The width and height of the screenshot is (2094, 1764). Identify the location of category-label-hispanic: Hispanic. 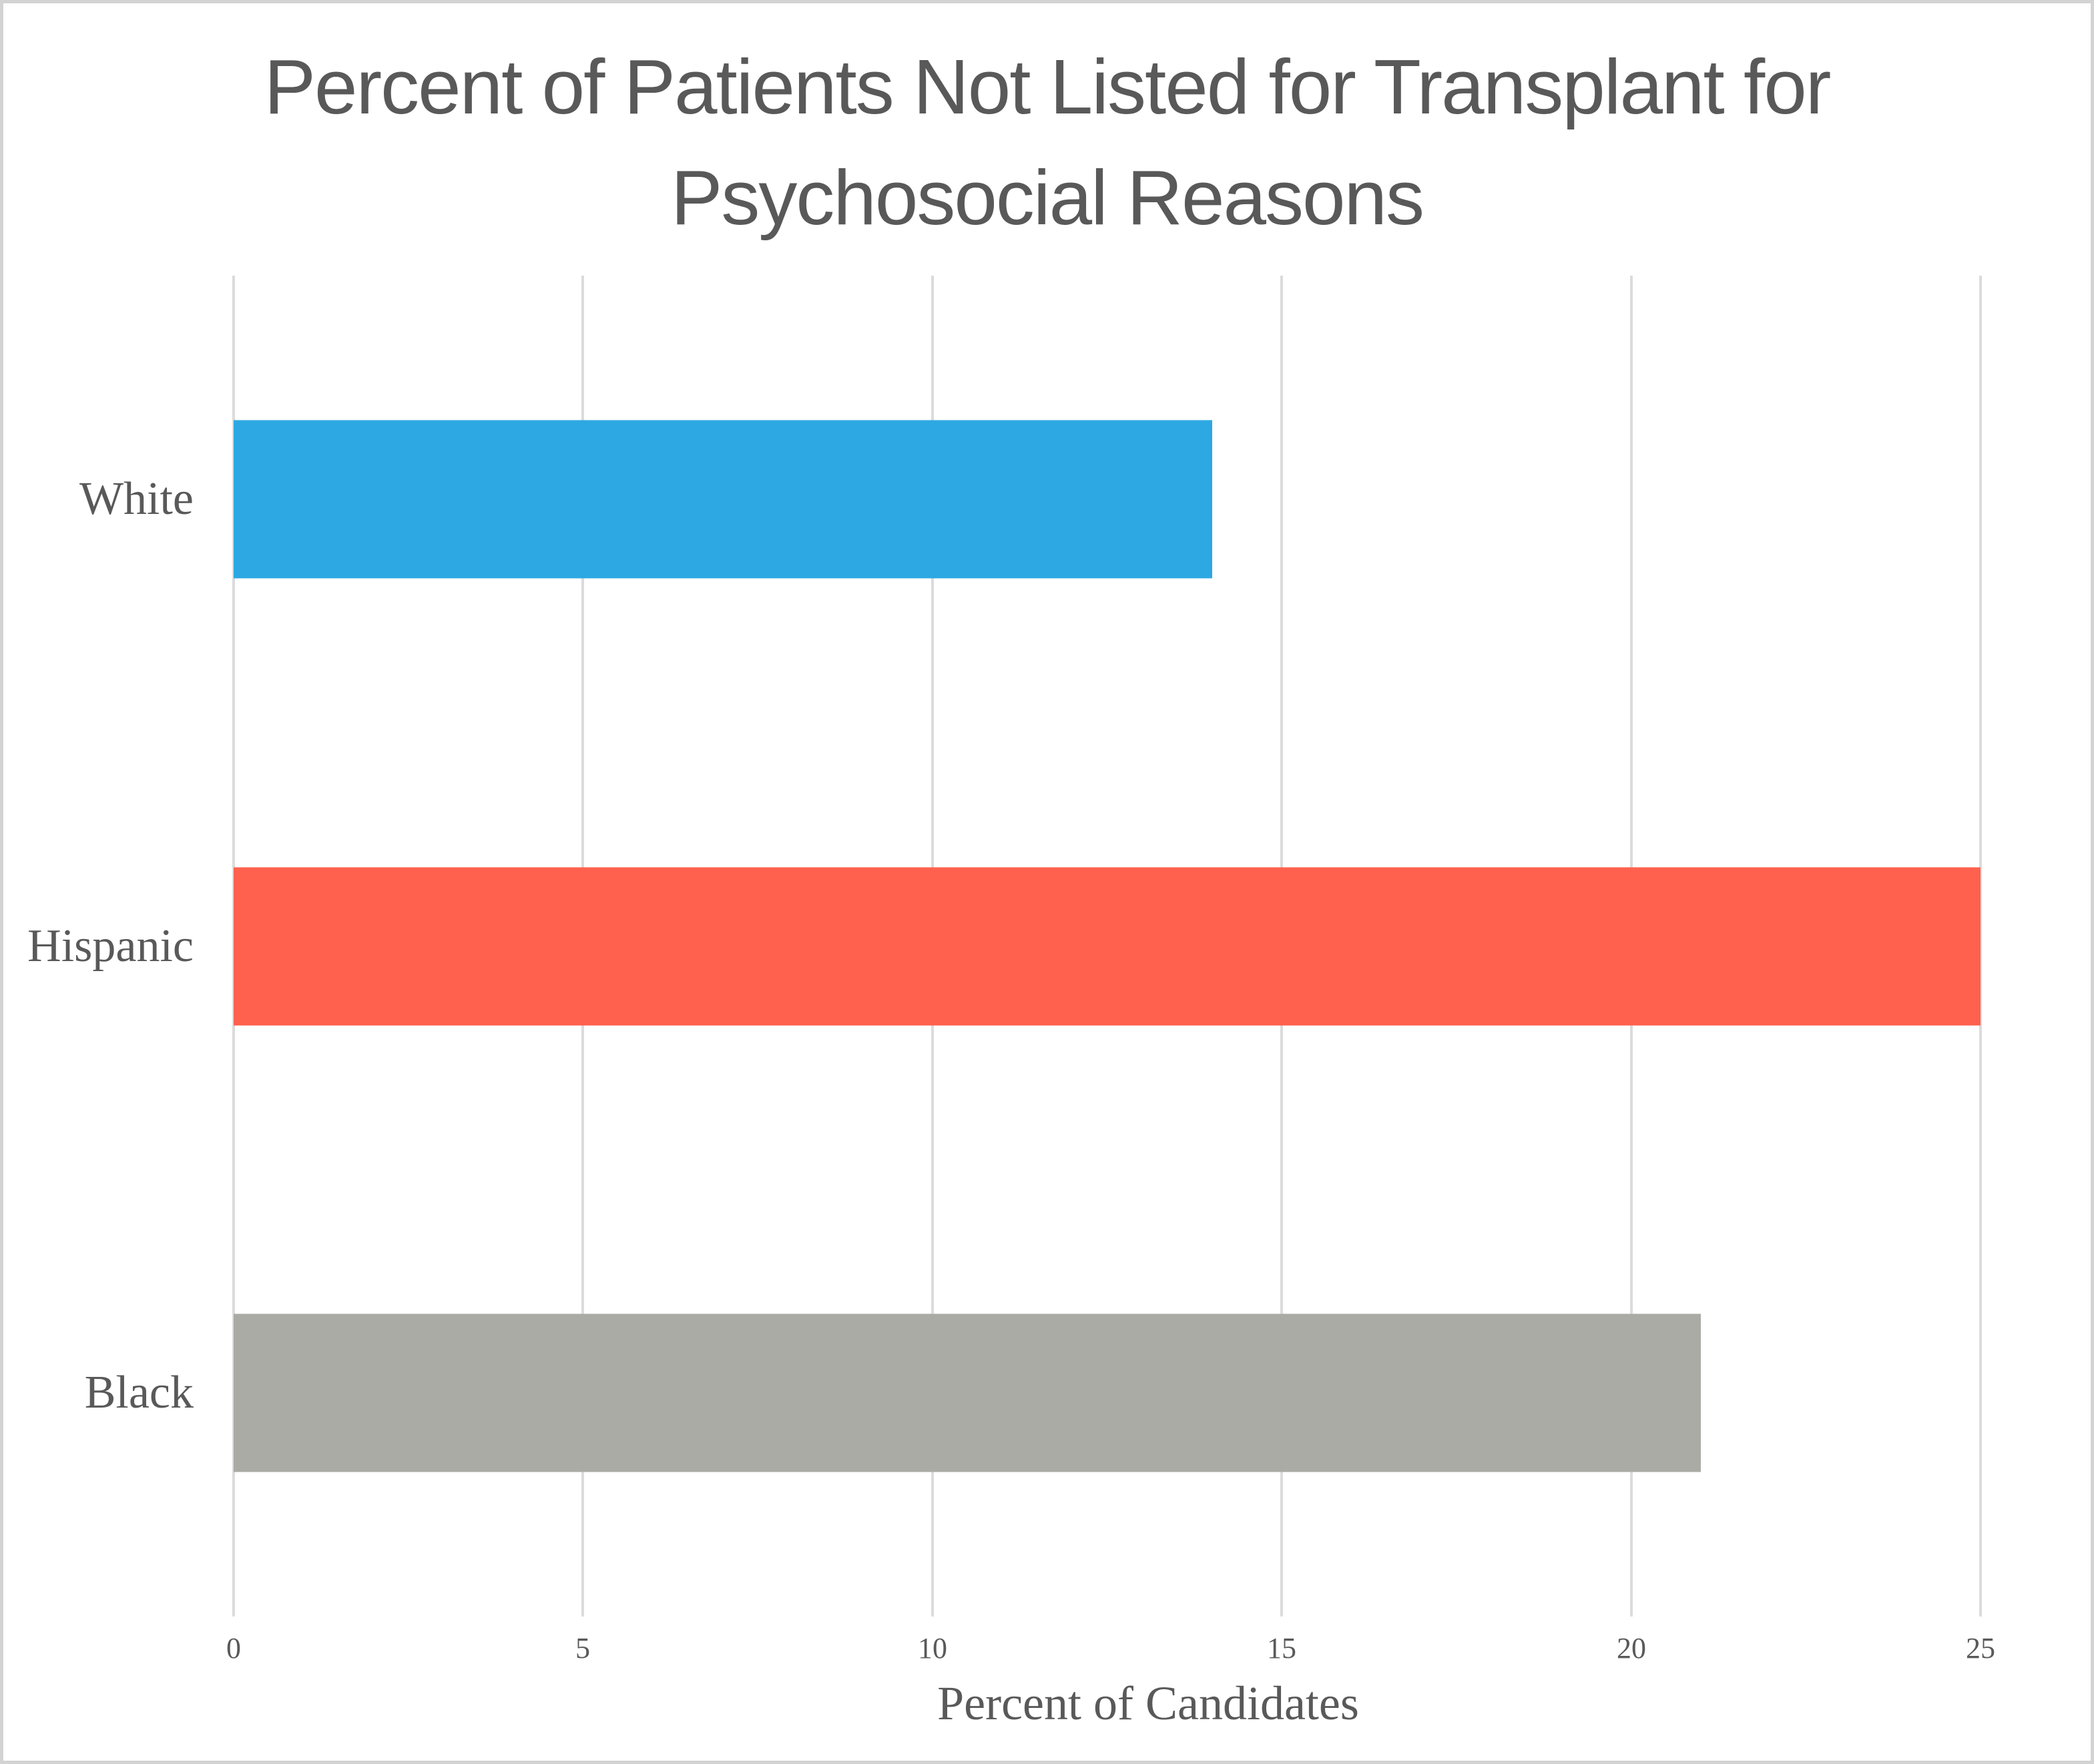
(110, 946).